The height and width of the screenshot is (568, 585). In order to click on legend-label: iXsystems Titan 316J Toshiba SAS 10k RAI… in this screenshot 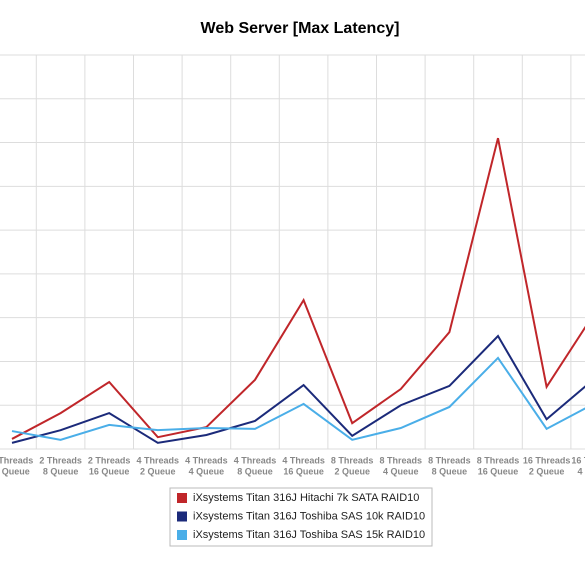, I will do `click(309, 516)`.